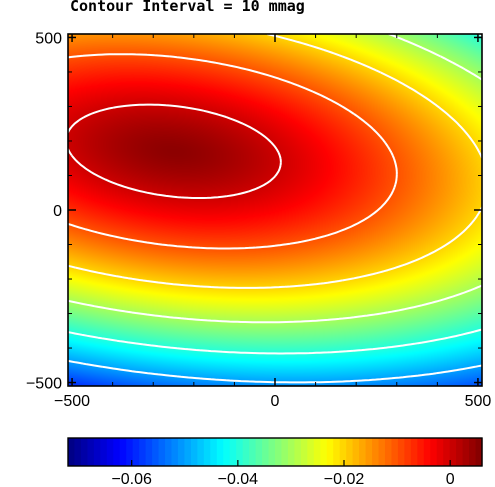  What do you see at coordinates (344, 479) in the screenshot?
I see `colorbar-tick-label: −0.02` at bounding box center [344, 479].